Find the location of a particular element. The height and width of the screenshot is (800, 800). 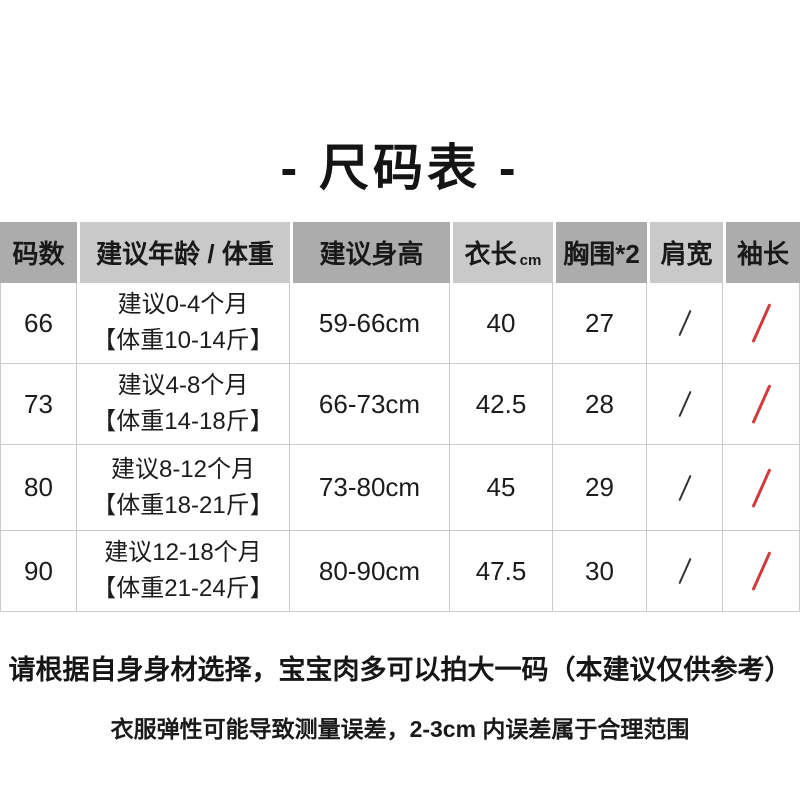

header-cell-size: 码数 is located at coordinates (38, 252).